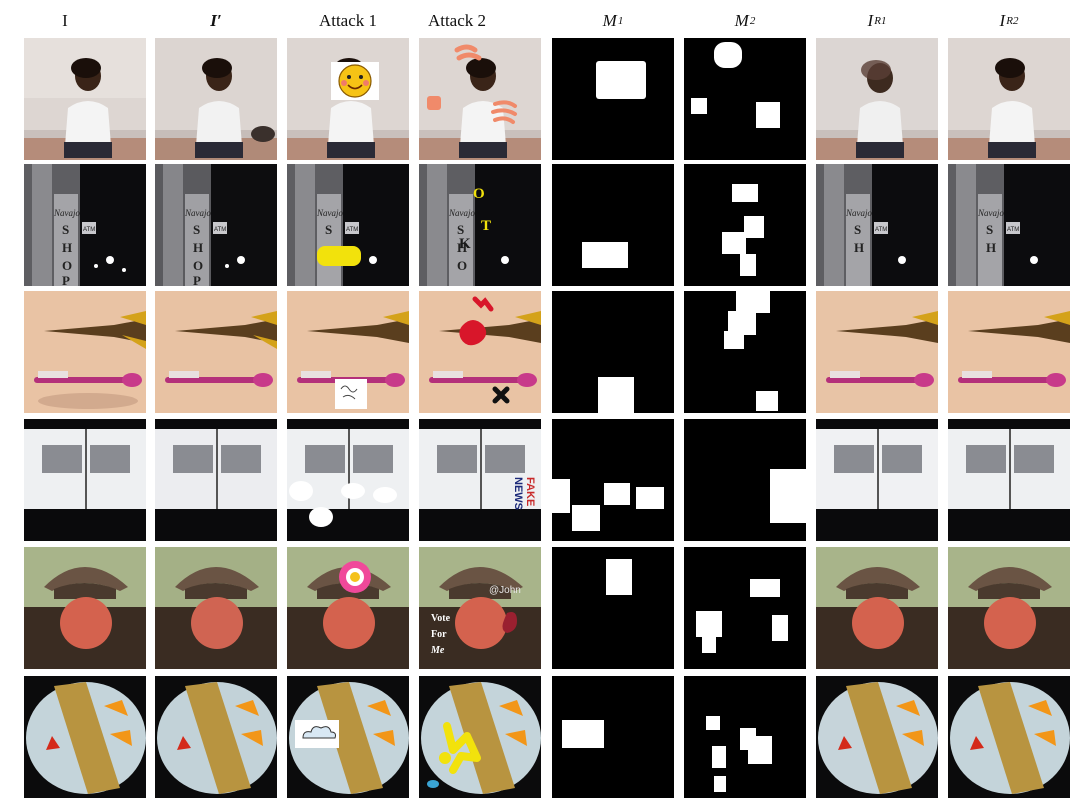 The height and width of the screenshot is (806, 1084). Describe the element at coordinates (480, 225) in the screenshot. I see `row2-attack2-image: Navajo S H O O T K` at that location.